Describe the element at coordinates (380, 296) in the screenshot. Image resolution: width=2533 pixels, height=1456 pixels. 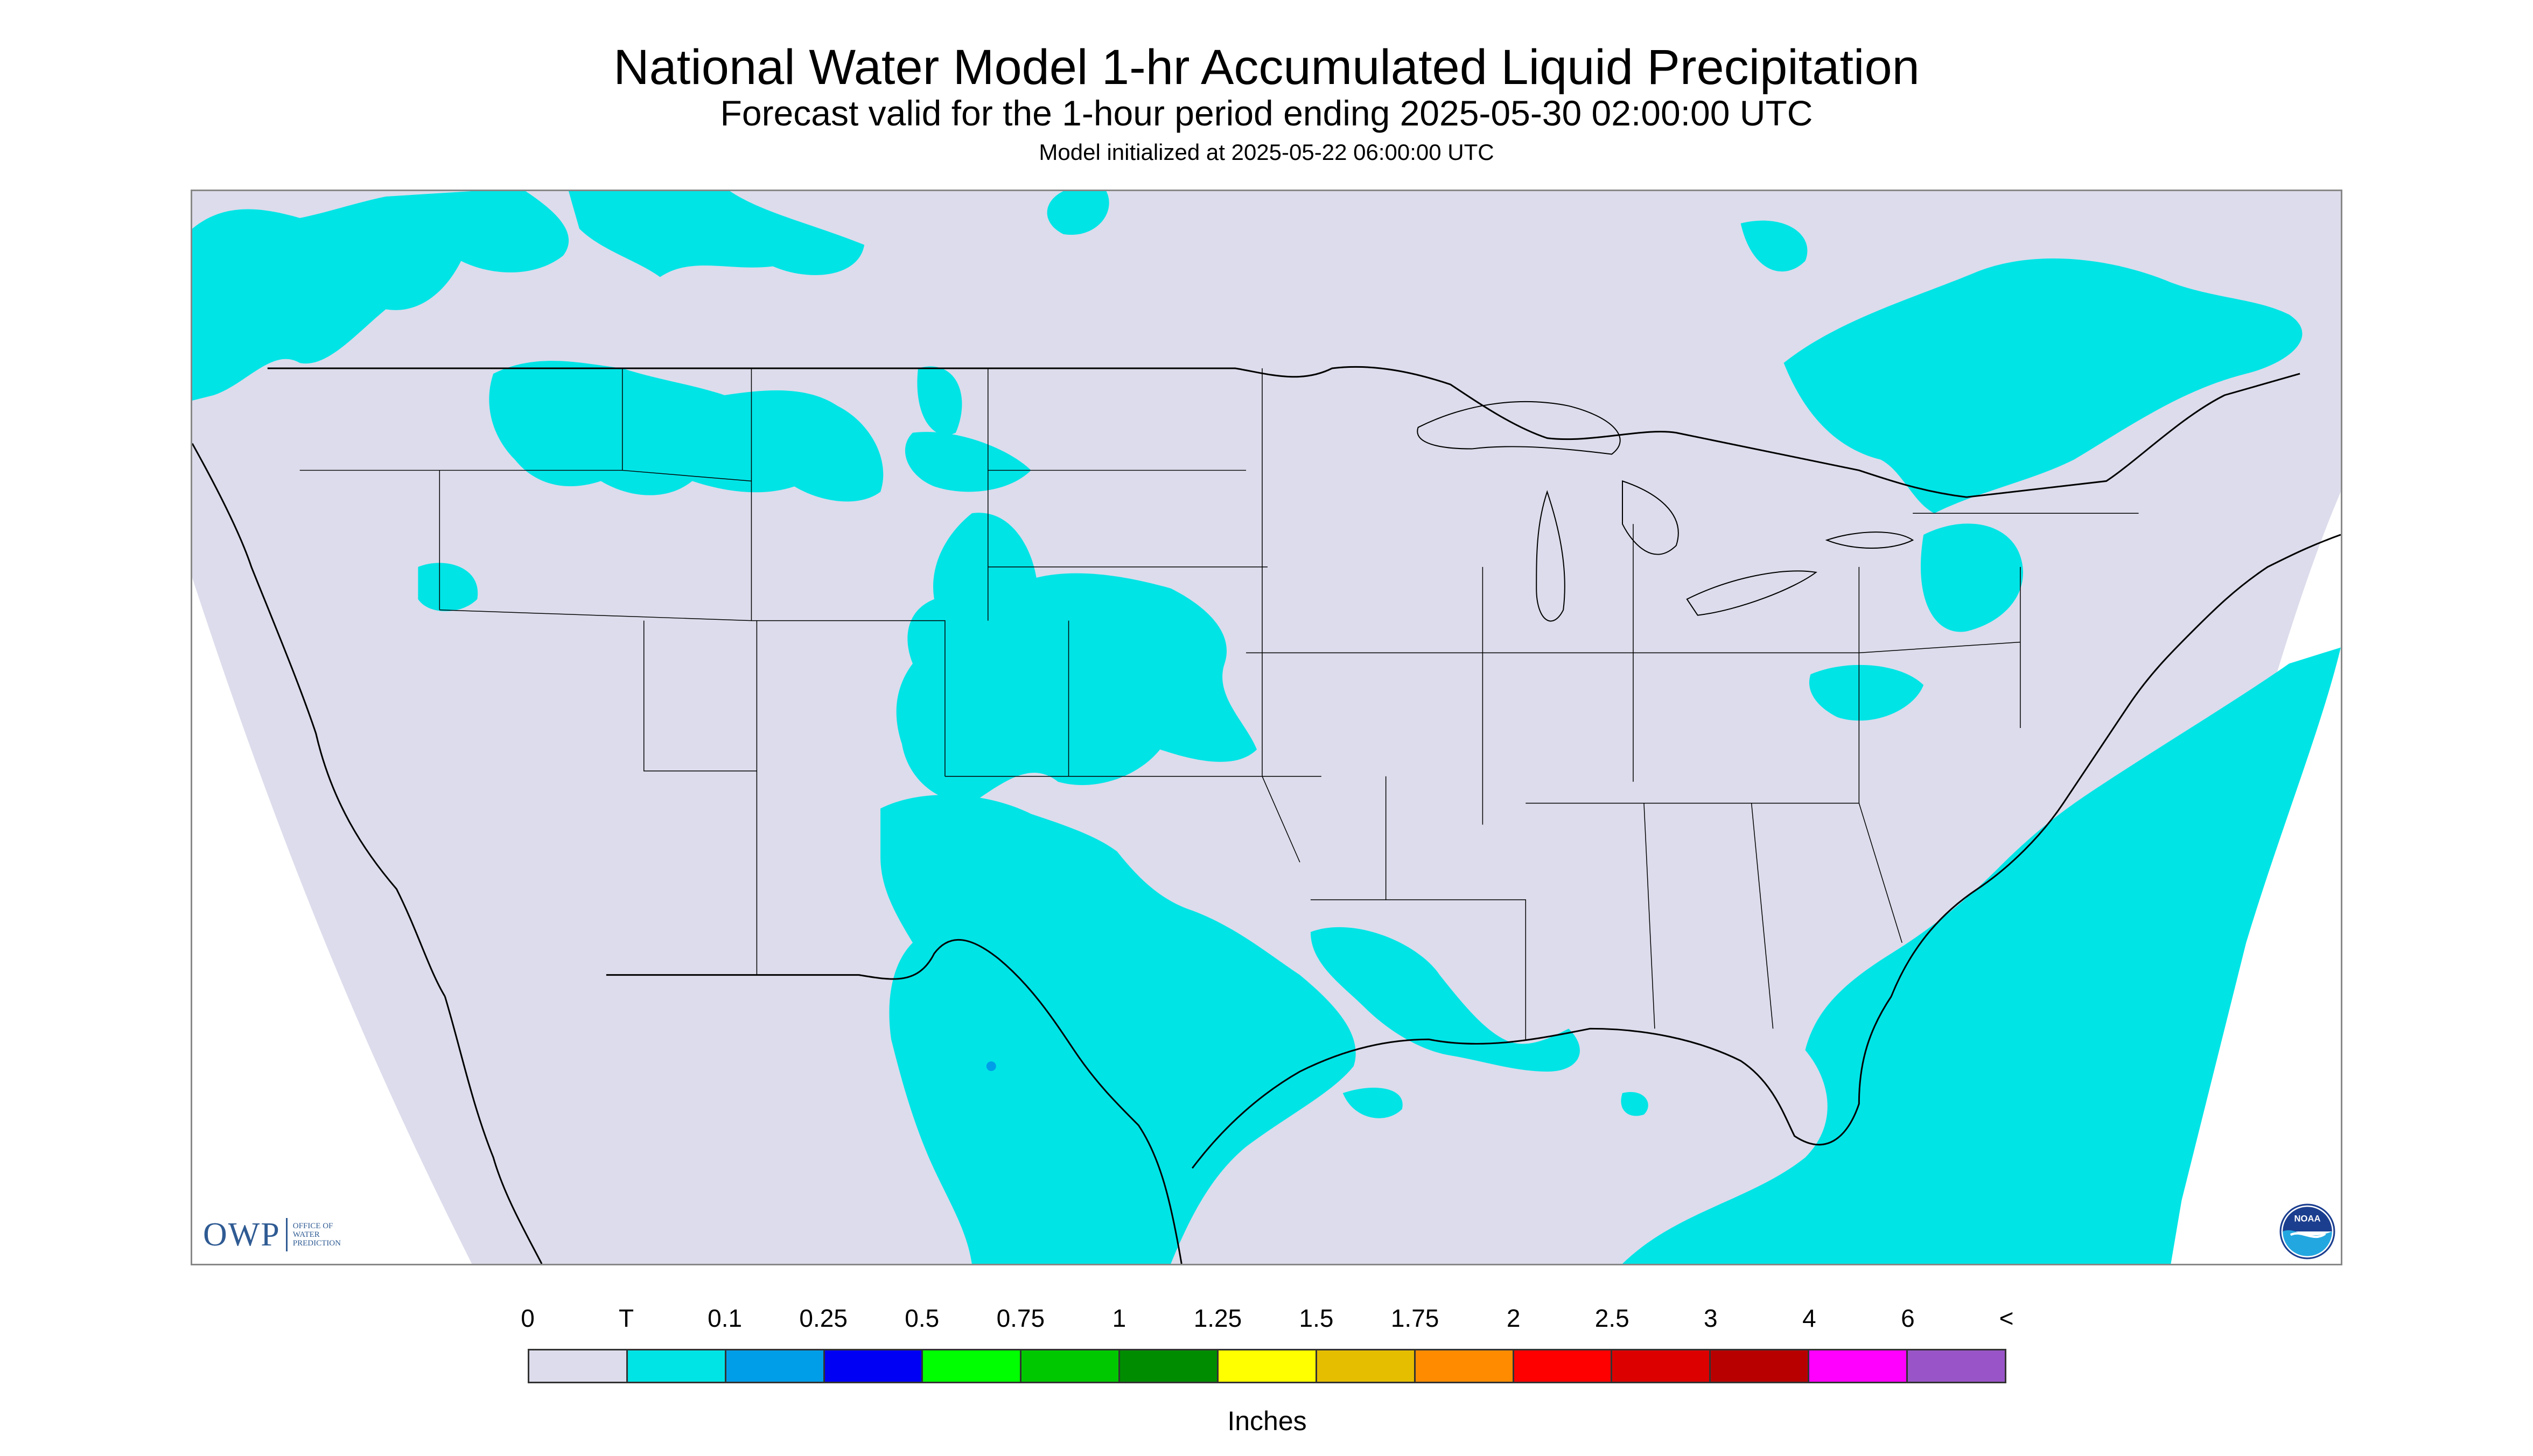
I see `precip-pacific-northwest` at that location.